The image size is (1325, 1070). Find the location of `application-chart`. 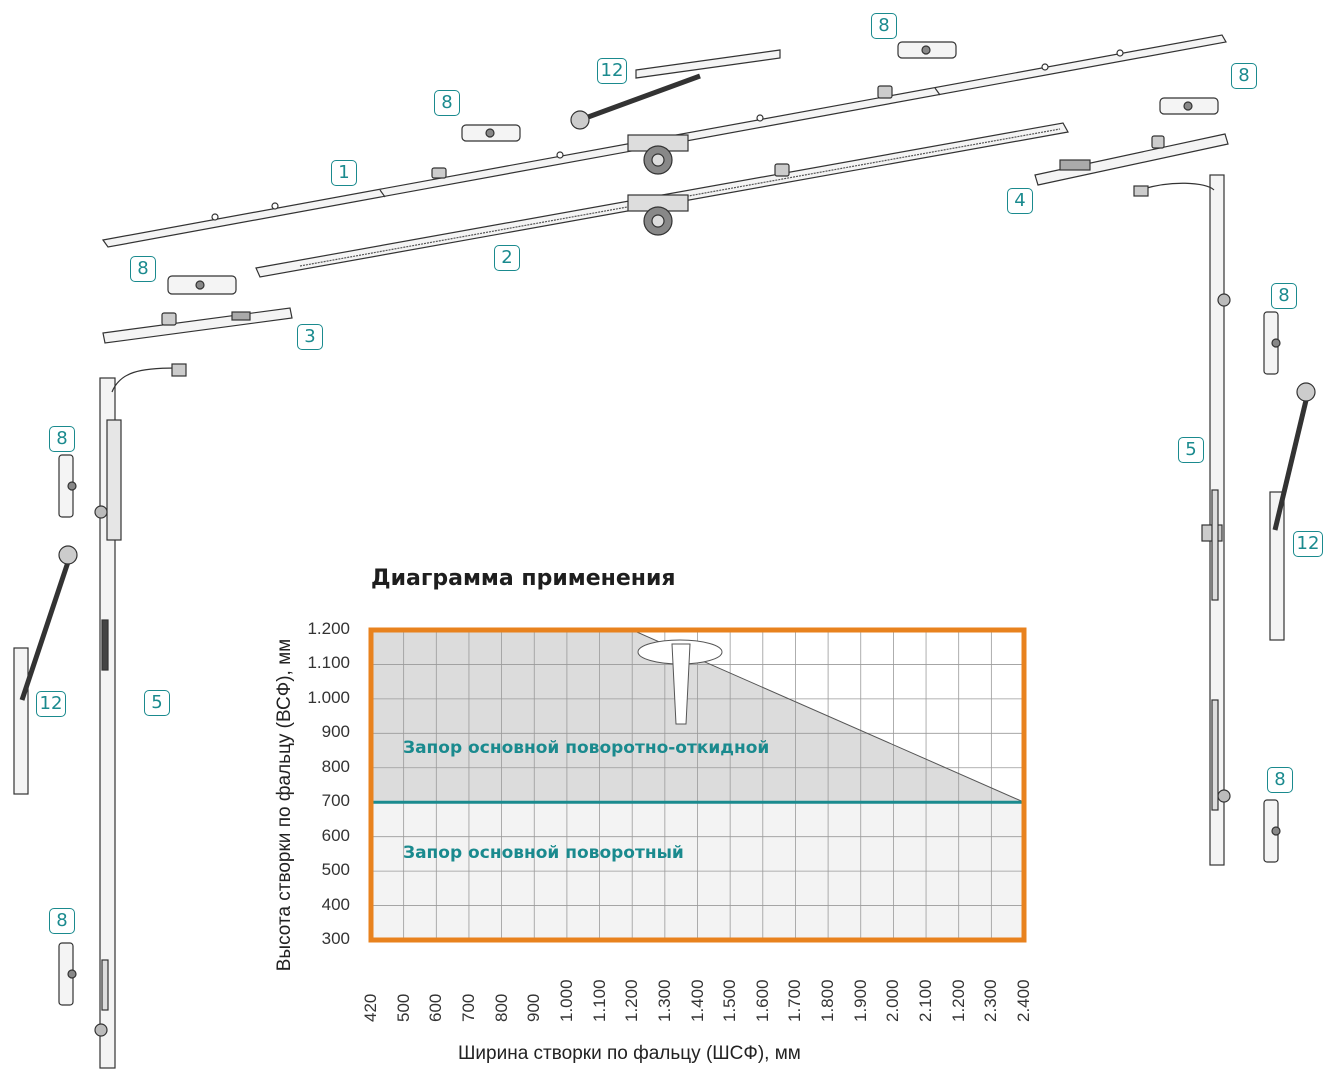

application-chart is located at coordinates (697, 785).